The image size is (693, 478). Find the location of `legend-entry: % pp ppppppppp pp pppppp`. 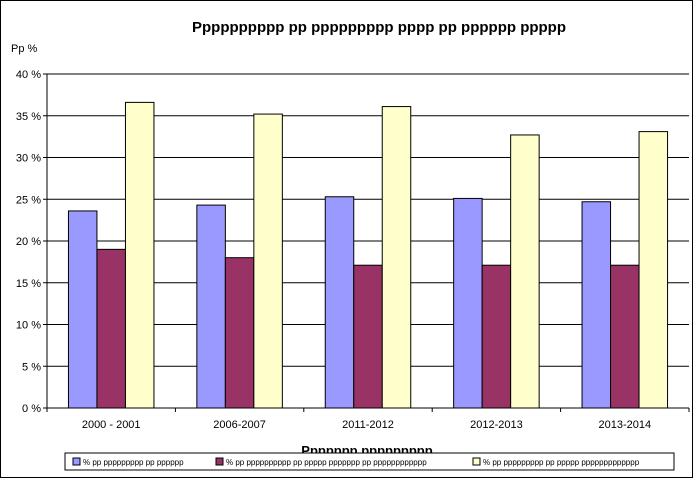

legend-entry: % pp ppppppppp pp pppppp is located at coordinates (133, 462).